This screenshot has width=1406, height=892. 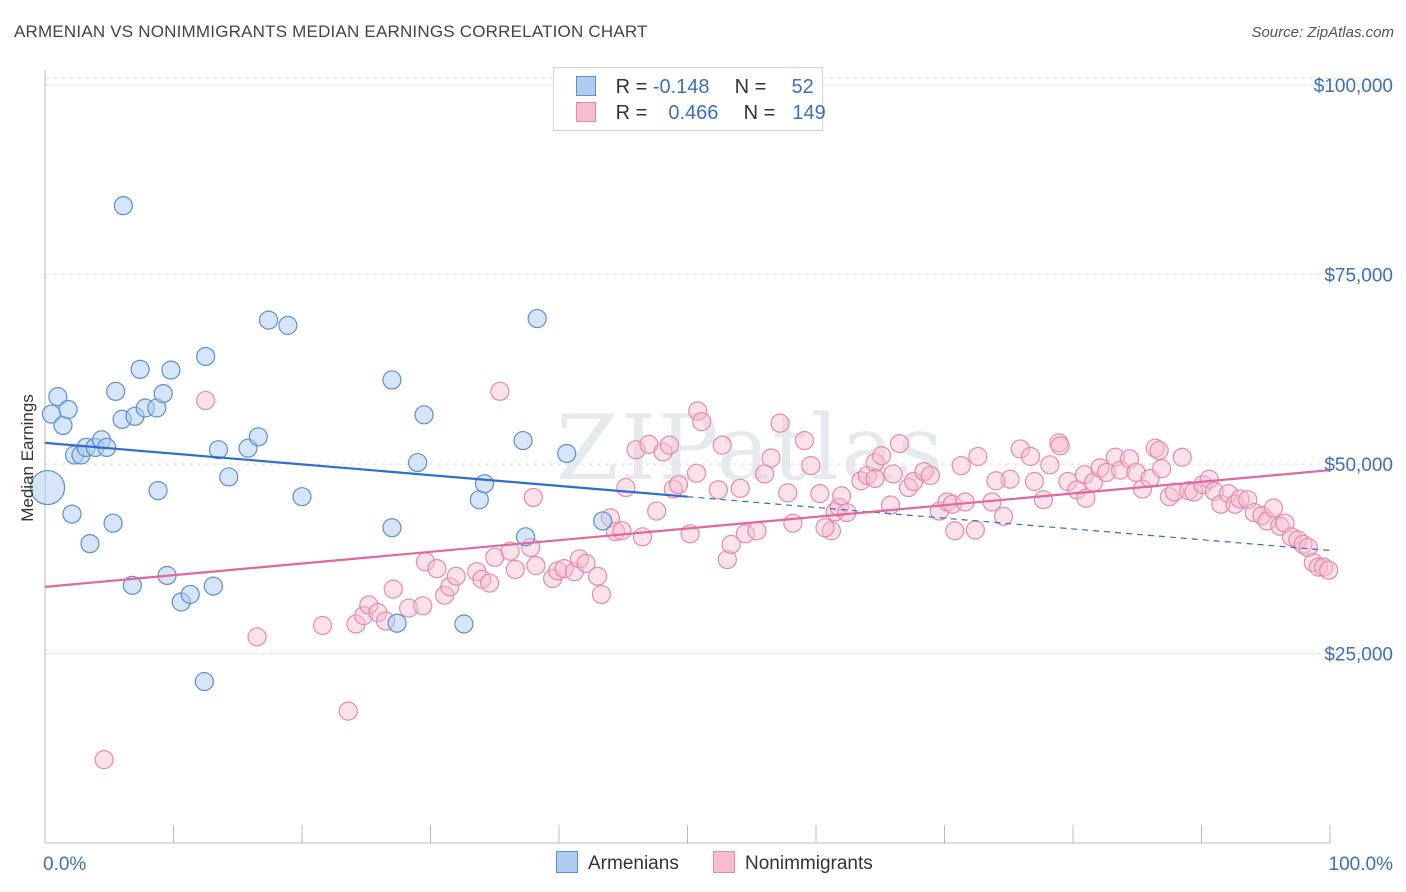 I want to click on nonimmigrants-trend-line, so click(x=687, y=528).